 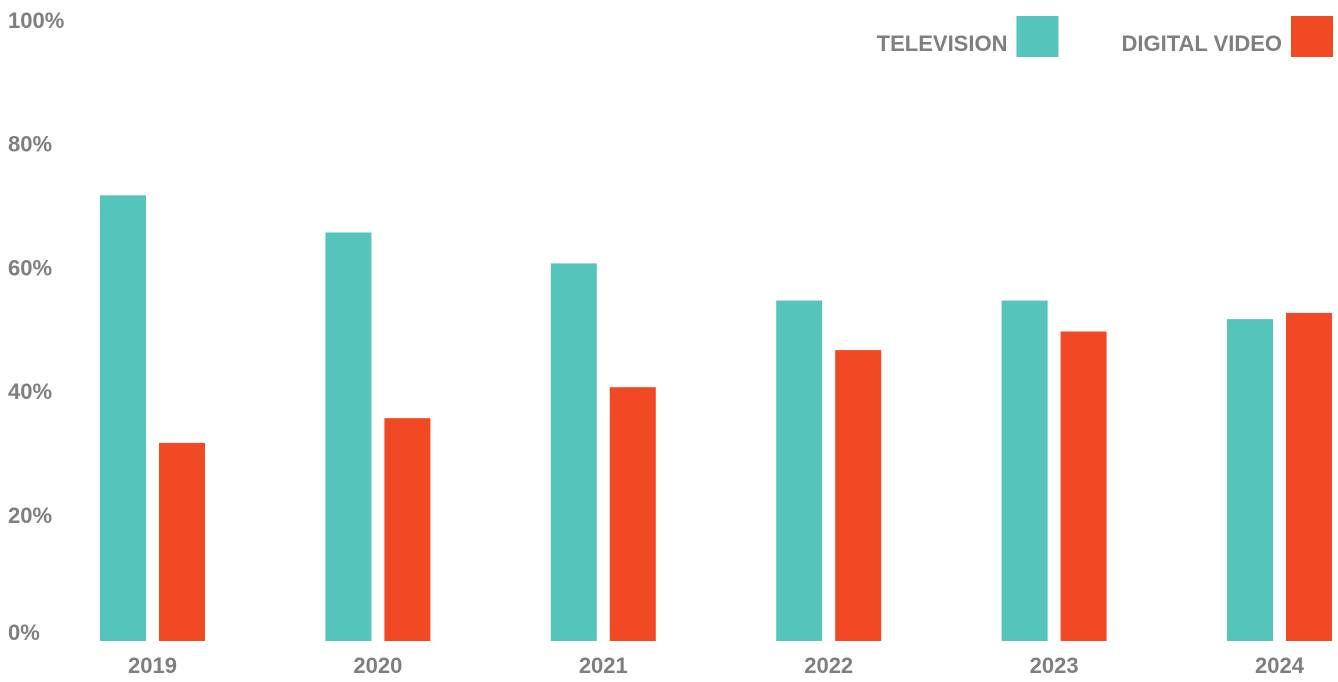 What do you see at coordinates (603, 665) in the screenshot?
I see `x-tick-label: 2021` at bounding box center [603, 665].